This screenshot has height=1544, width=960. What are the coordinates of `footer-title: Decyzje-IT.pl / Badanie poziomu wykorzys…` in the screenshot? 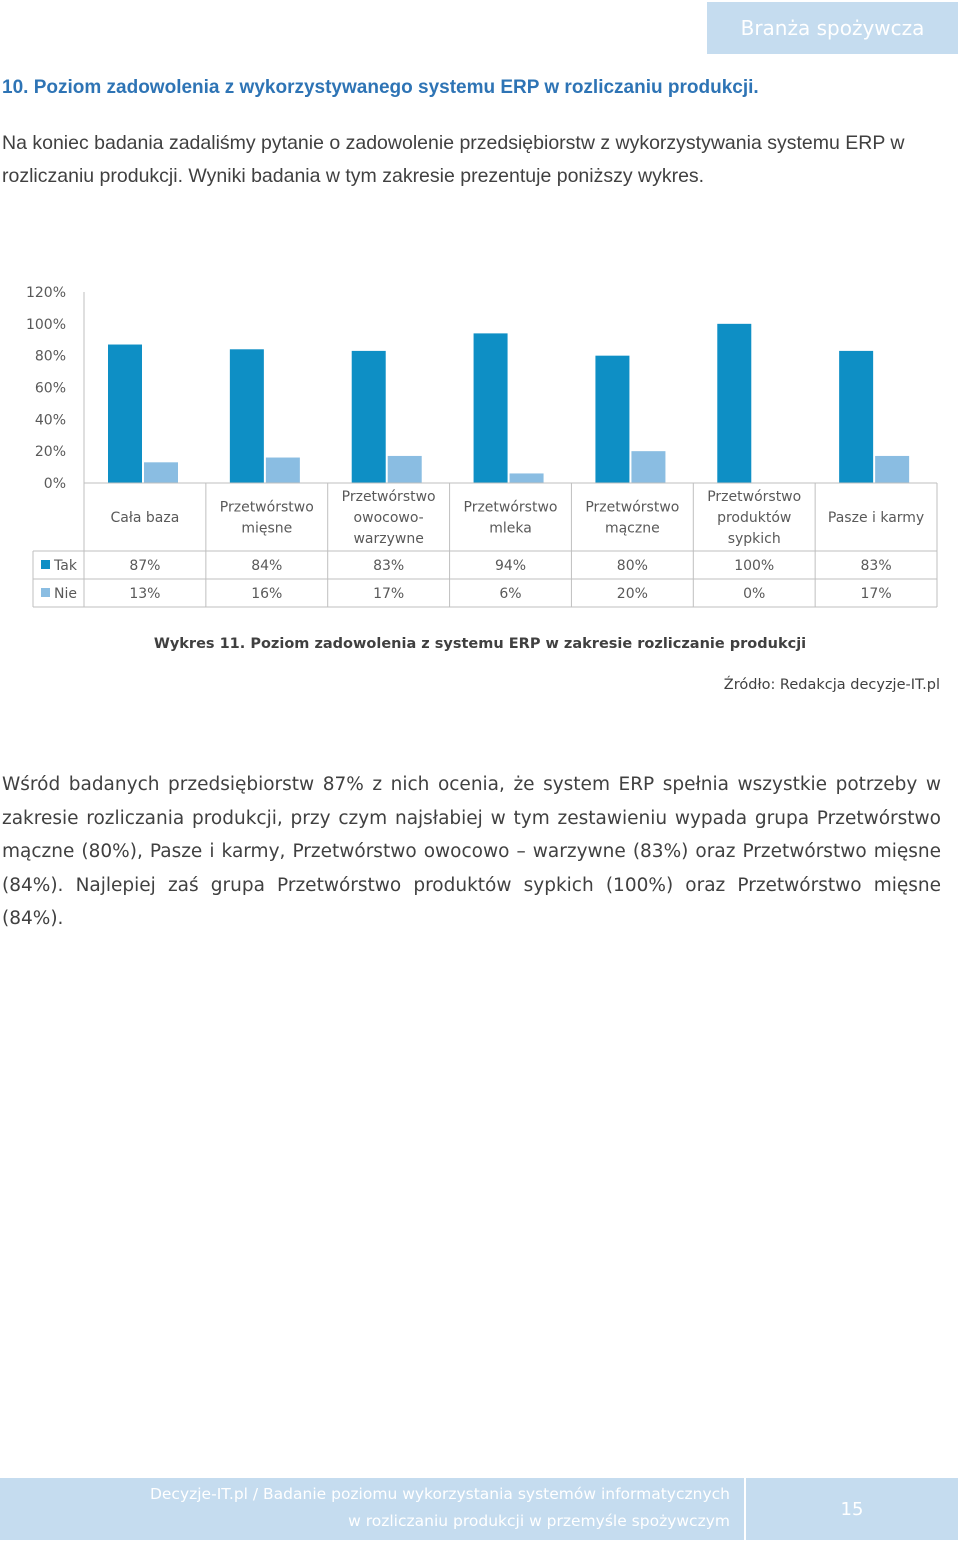 It's located at (372, 1509).